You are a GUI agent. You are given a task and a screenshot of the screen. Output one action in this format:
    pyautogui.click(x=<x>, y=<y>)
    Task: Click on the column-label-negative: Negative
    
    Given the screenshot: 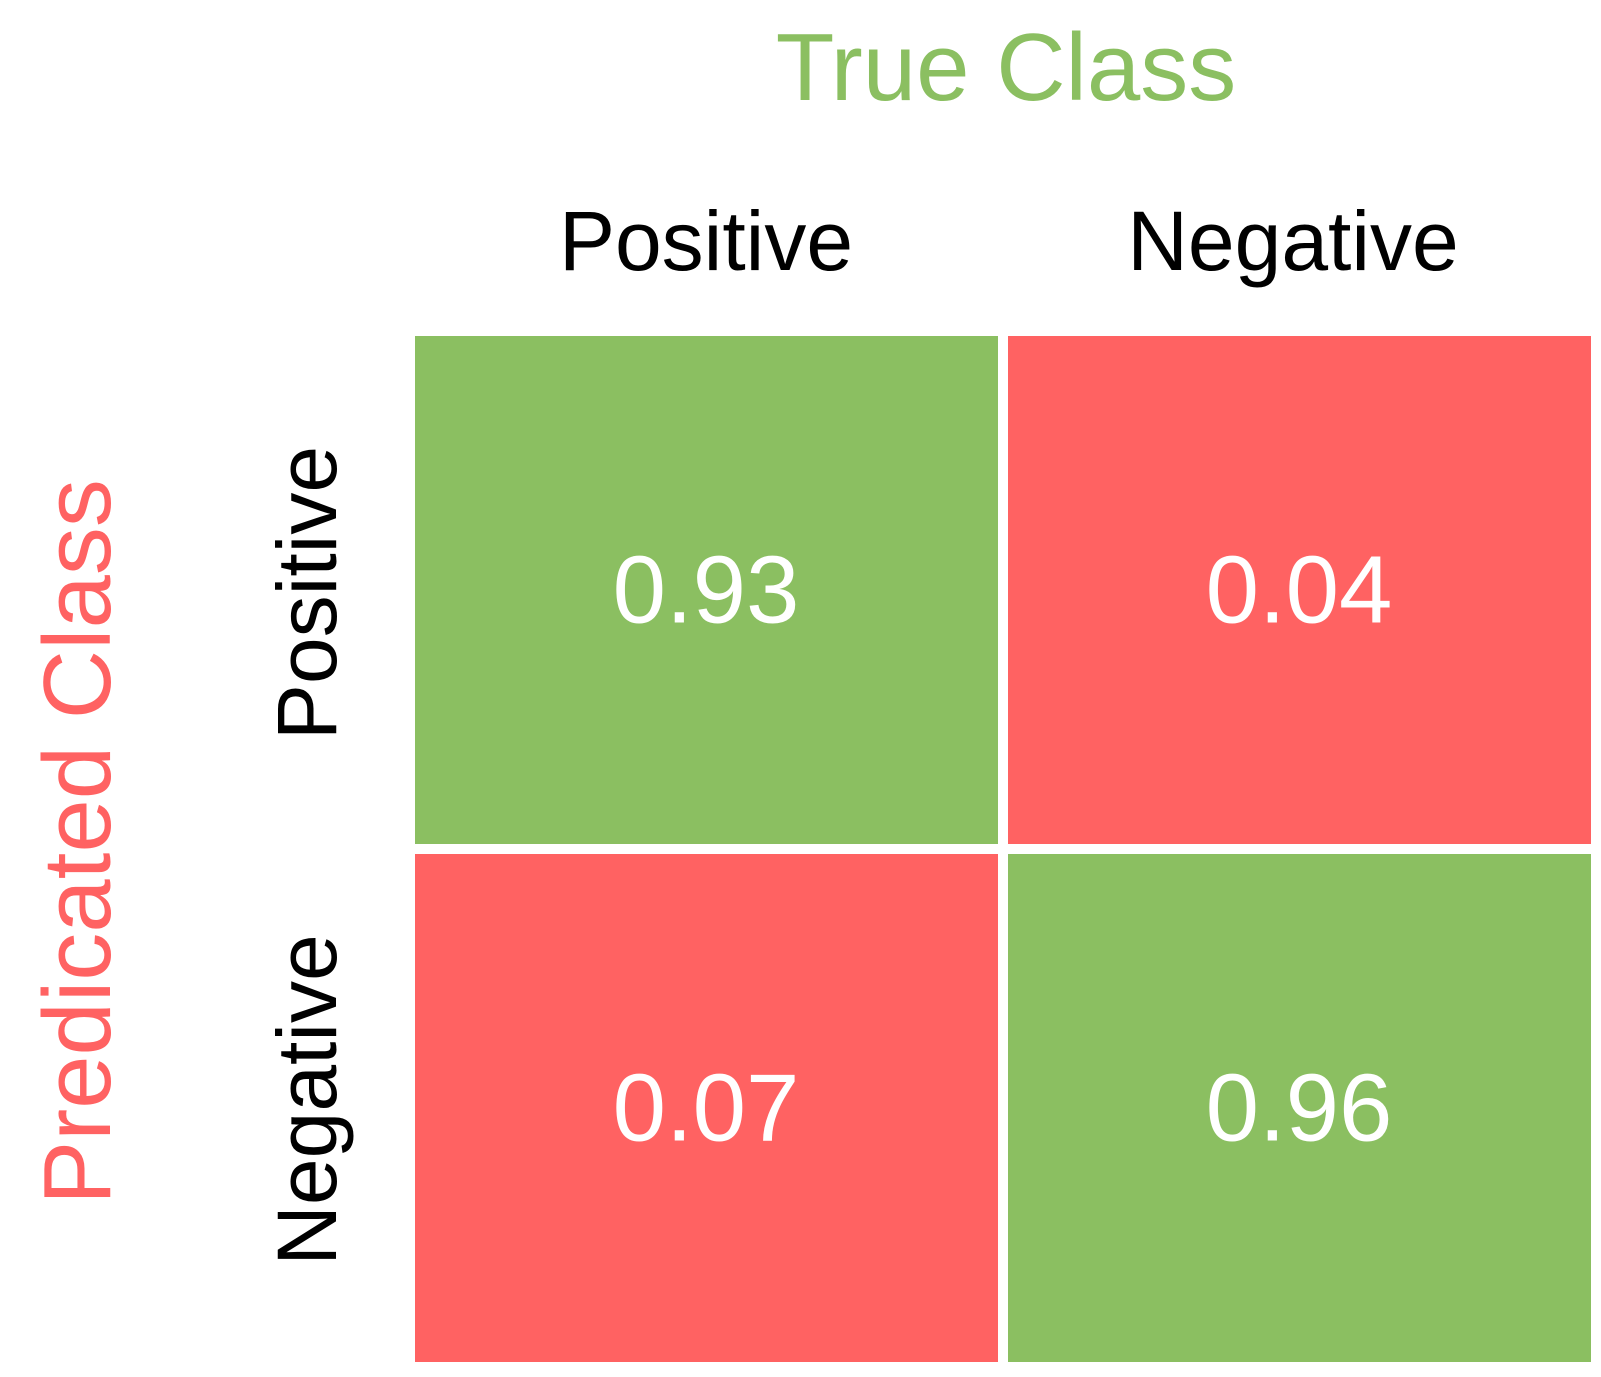 What is the action you would take?
    pyautogui.click(x=1293, y=241)
    